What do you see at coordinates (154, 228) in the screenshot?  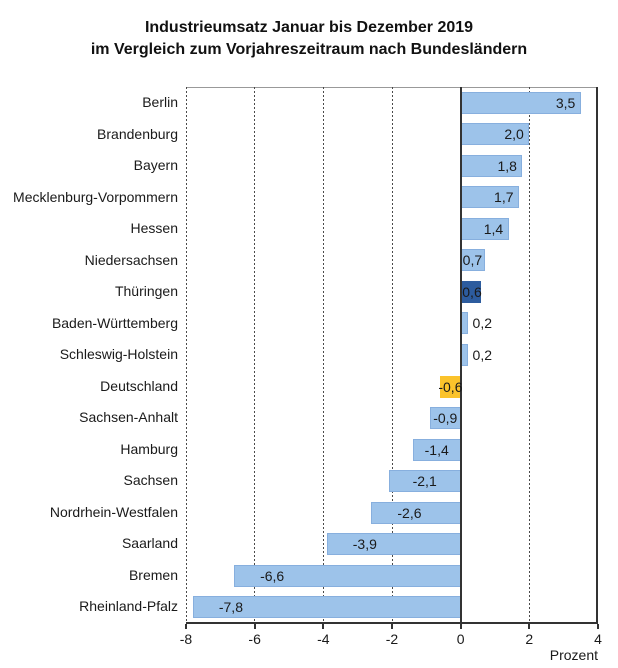 I see `category-label: Hessen` at bounding box center [154, 228].